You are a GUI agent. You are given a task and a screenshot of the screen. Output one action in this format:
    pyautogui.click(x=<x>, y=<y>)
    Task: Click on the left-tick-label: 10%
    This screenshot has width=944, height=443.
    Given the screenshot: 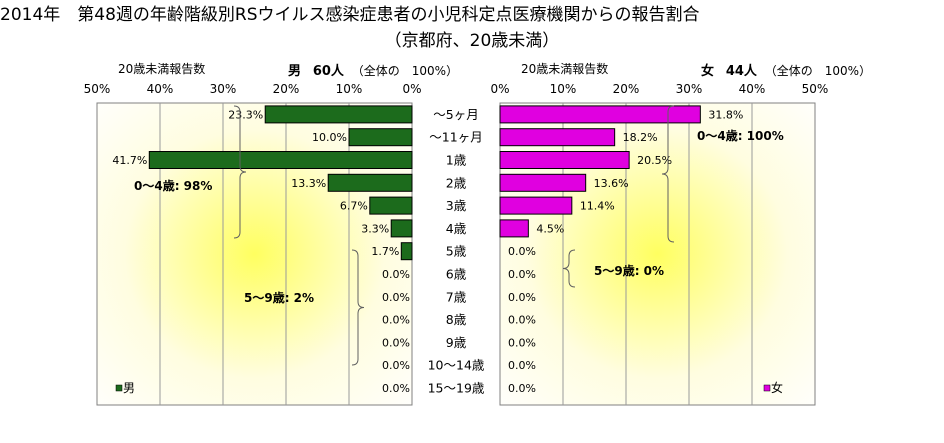 What is the action you would take?
    pyautogui.click(x=349, y=89)
    